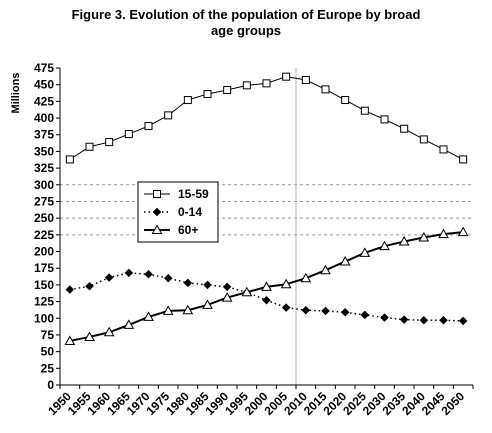  Describe the element at coordinates (190, 212) in the screenshot. I see `legend-label: 0-14` at that location.